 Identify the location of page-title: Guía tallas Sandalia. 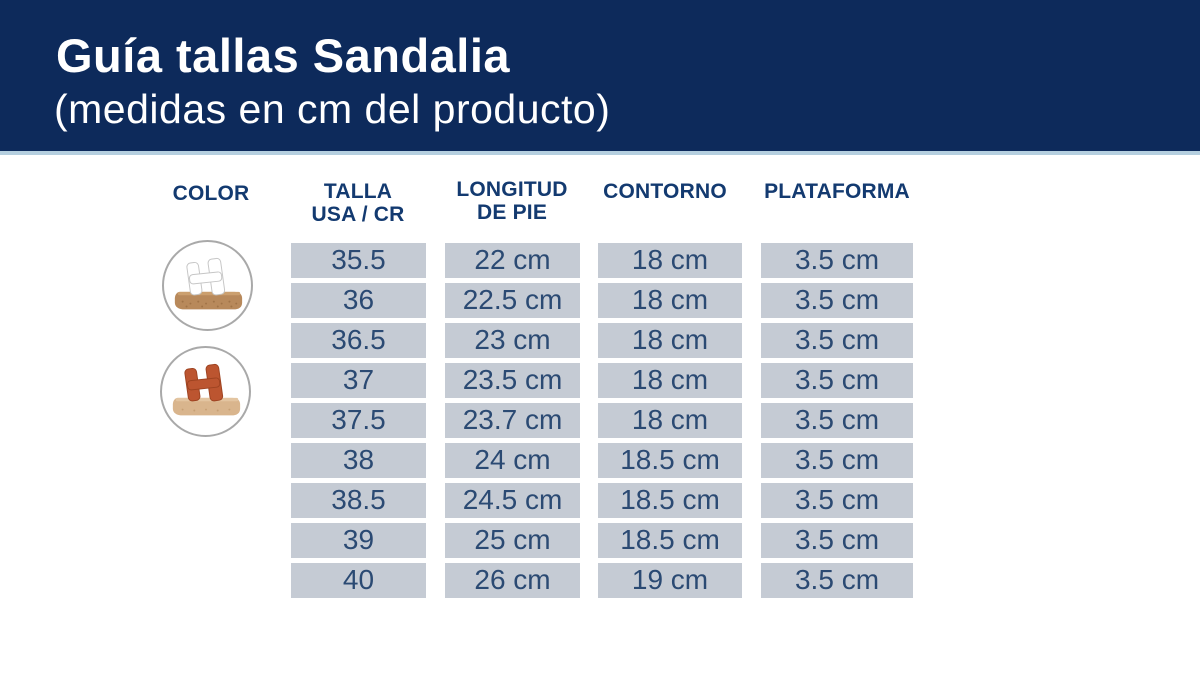
(283, 55).